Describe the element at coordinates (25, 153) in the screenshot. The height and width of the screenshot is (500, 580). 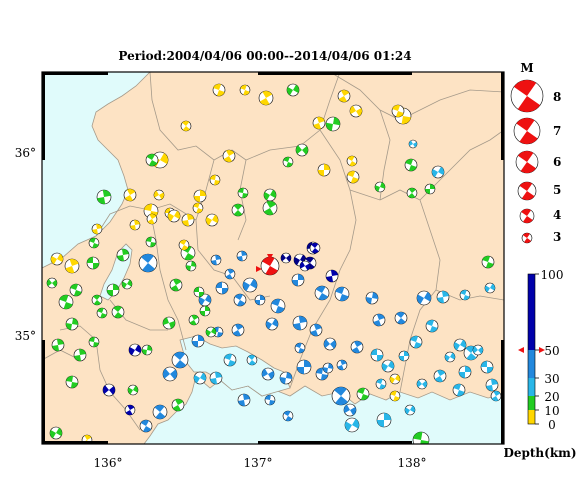
I see `lat-label-36: 36°` at that location.